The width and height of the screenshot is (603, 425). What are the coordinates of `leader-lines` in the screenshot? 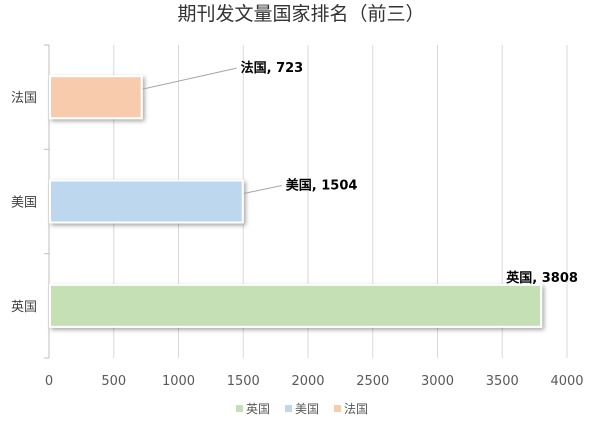 It's located at (212, 130).